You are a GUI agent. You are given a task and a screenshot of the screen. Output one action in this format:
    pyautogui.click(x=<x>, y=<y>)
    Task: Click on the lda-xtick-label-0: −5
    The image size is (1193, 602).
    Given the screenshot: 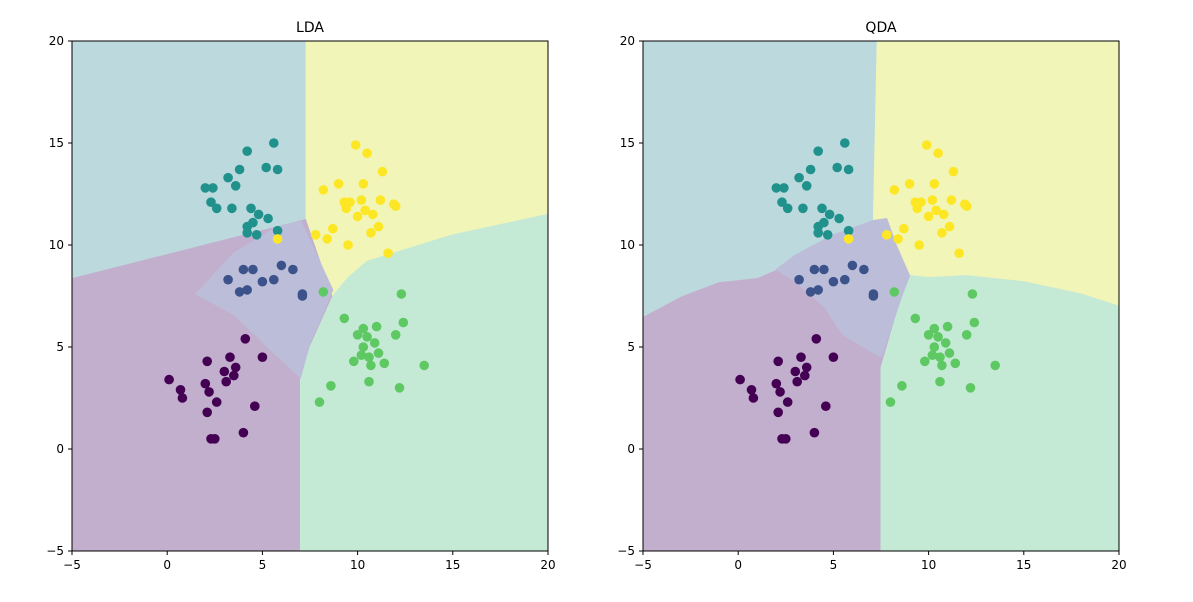 What is the action you would take?
    pyautogui.click(x=72, y=565)
    